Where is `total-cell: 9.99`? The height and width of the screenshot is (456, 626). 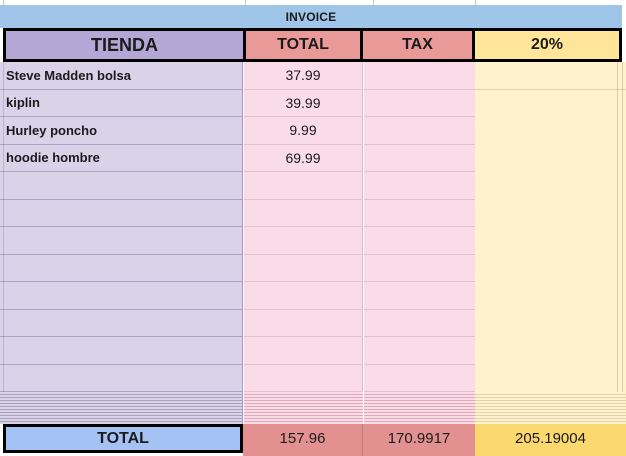
total-cell: 9.99 is located at coordinates (303, 131).